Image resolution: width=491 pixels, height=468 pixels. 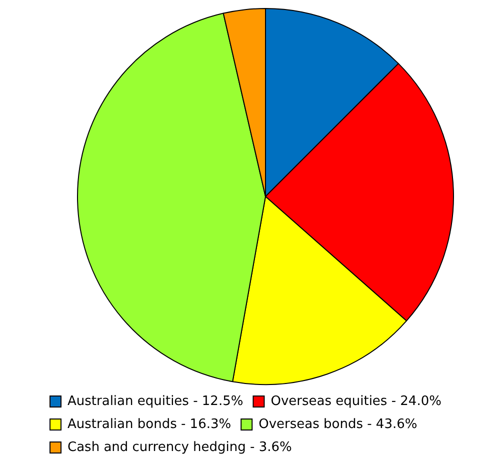 I want to click on legend-label: Australian equities - 12.5%, so click(x=156, y=401).